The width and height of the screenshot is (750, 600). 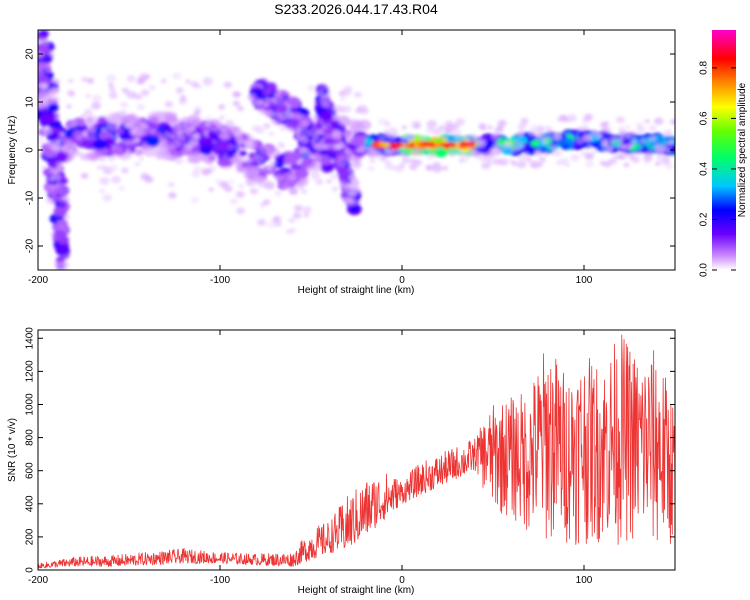 What do you see at coordinates (12, 450) in the screenshot?
I see `snr-y-label: SNR (10 * v/v)` at bounding box center [12, 450].